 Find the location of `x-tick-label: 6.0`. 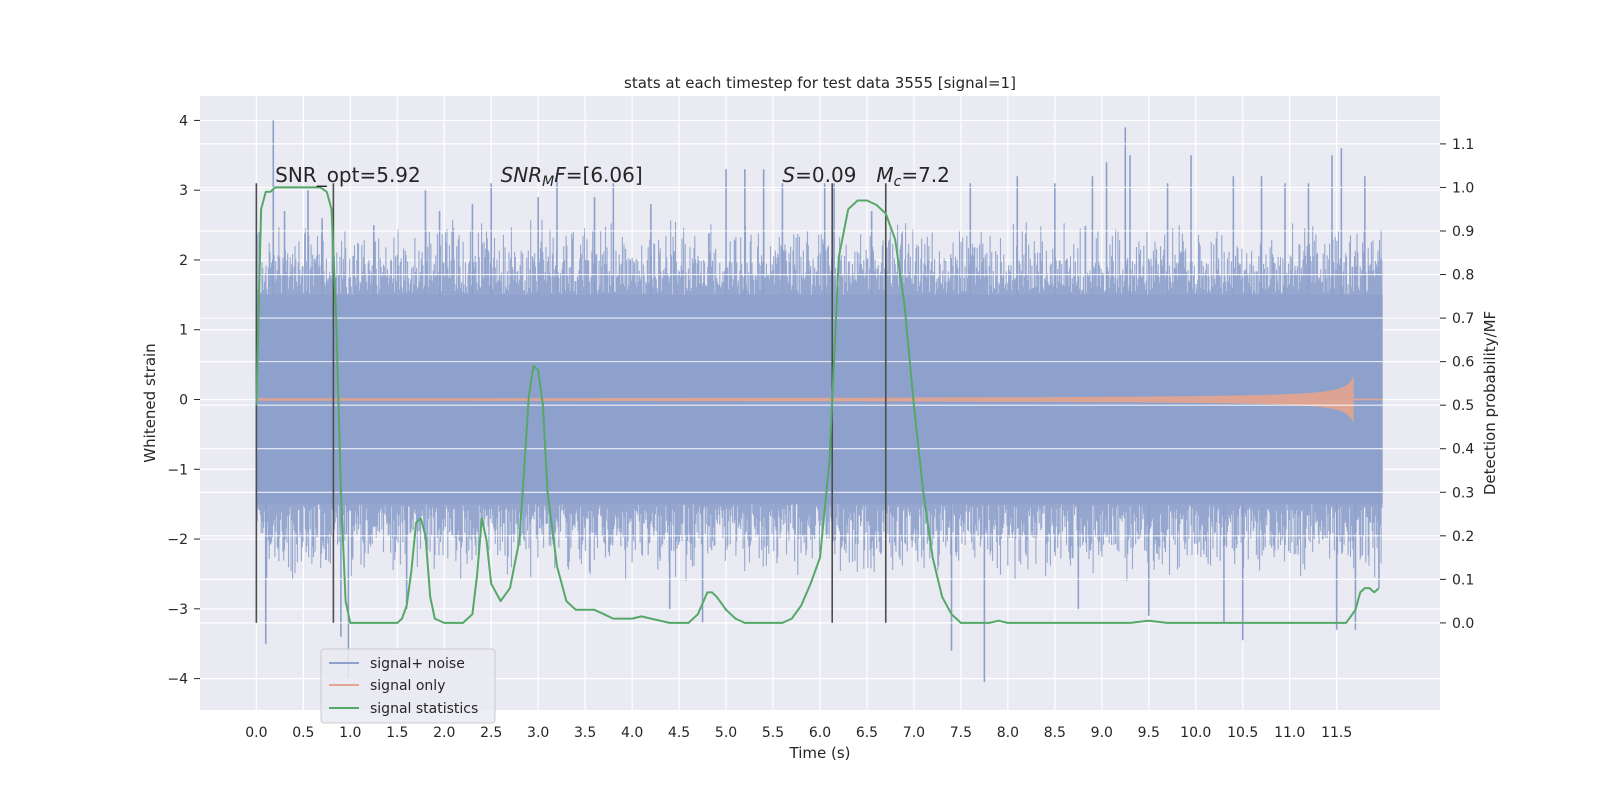

x-tick-label: 6.0 is located at coordinates (820, 733).